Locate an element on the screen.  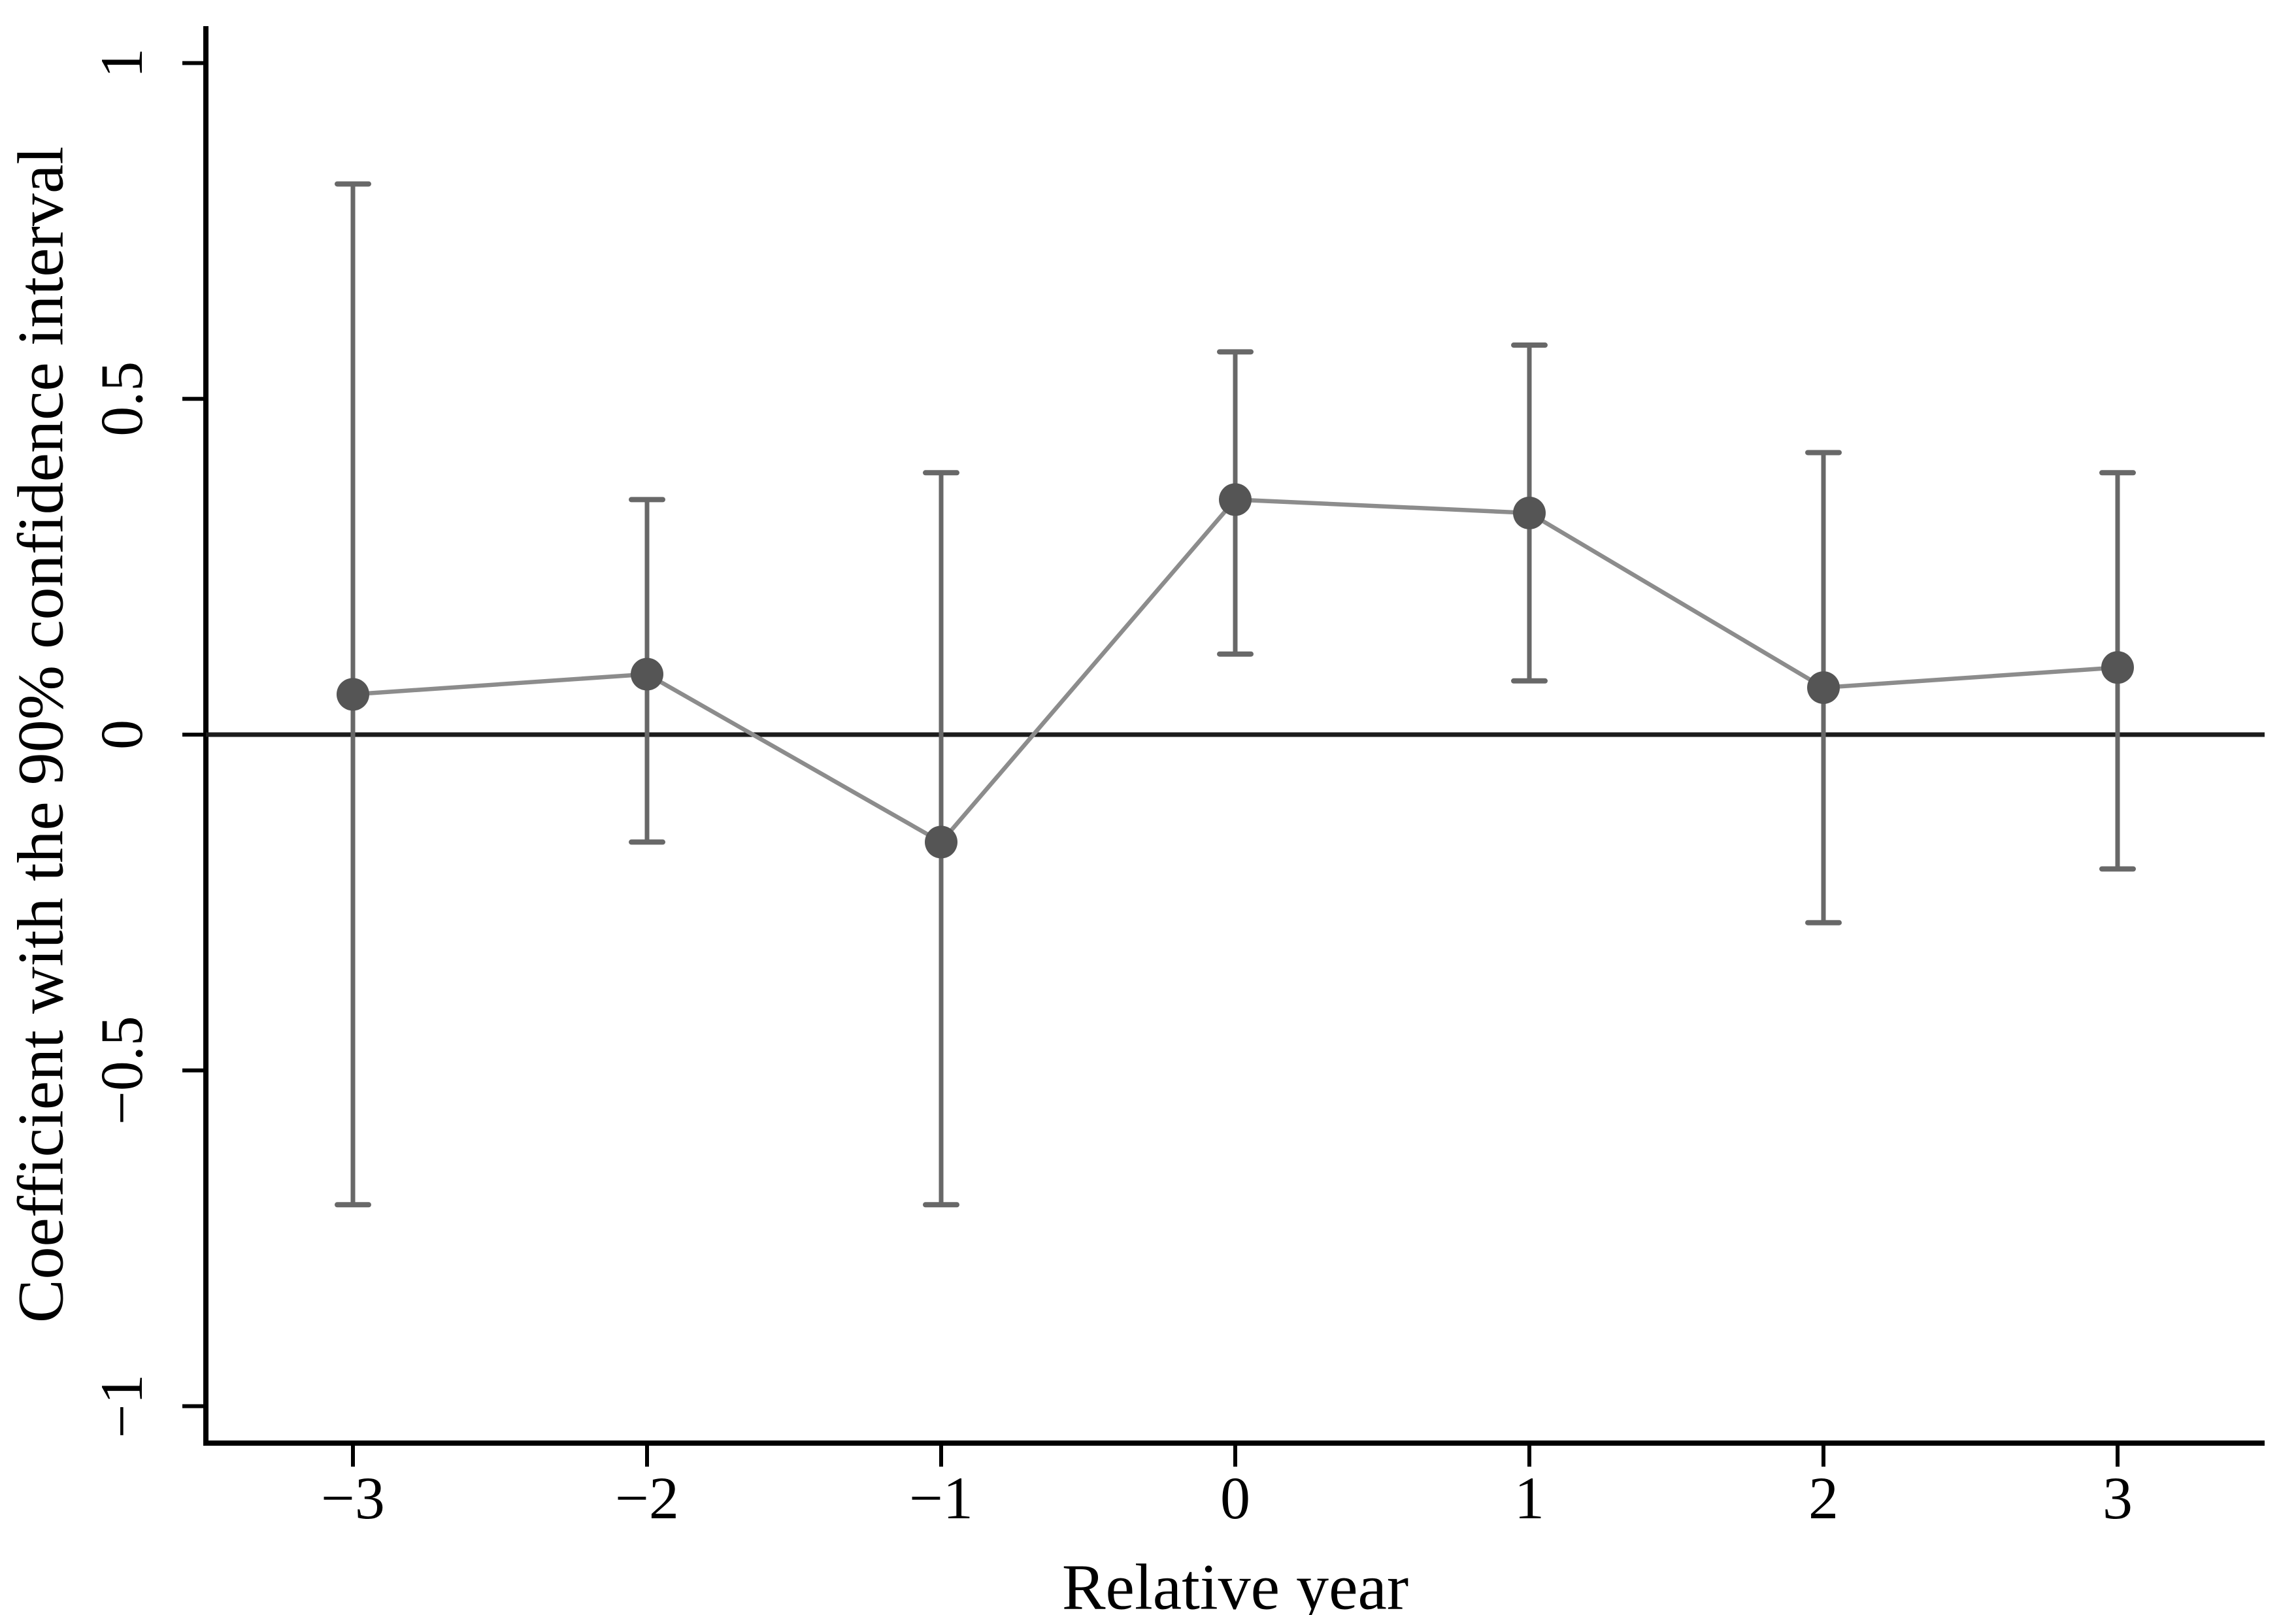
x-tick-label: 0 is located at coordinates (1235, 1498).